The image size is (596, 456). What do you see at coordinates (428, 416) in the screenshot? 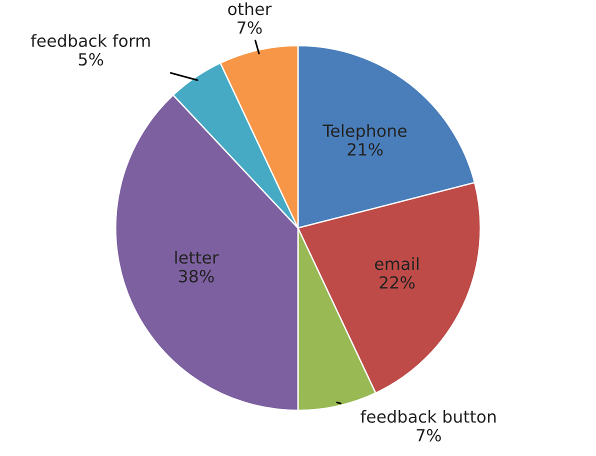
I see `slice-label: feedback button` at bounding box center [428, 416].